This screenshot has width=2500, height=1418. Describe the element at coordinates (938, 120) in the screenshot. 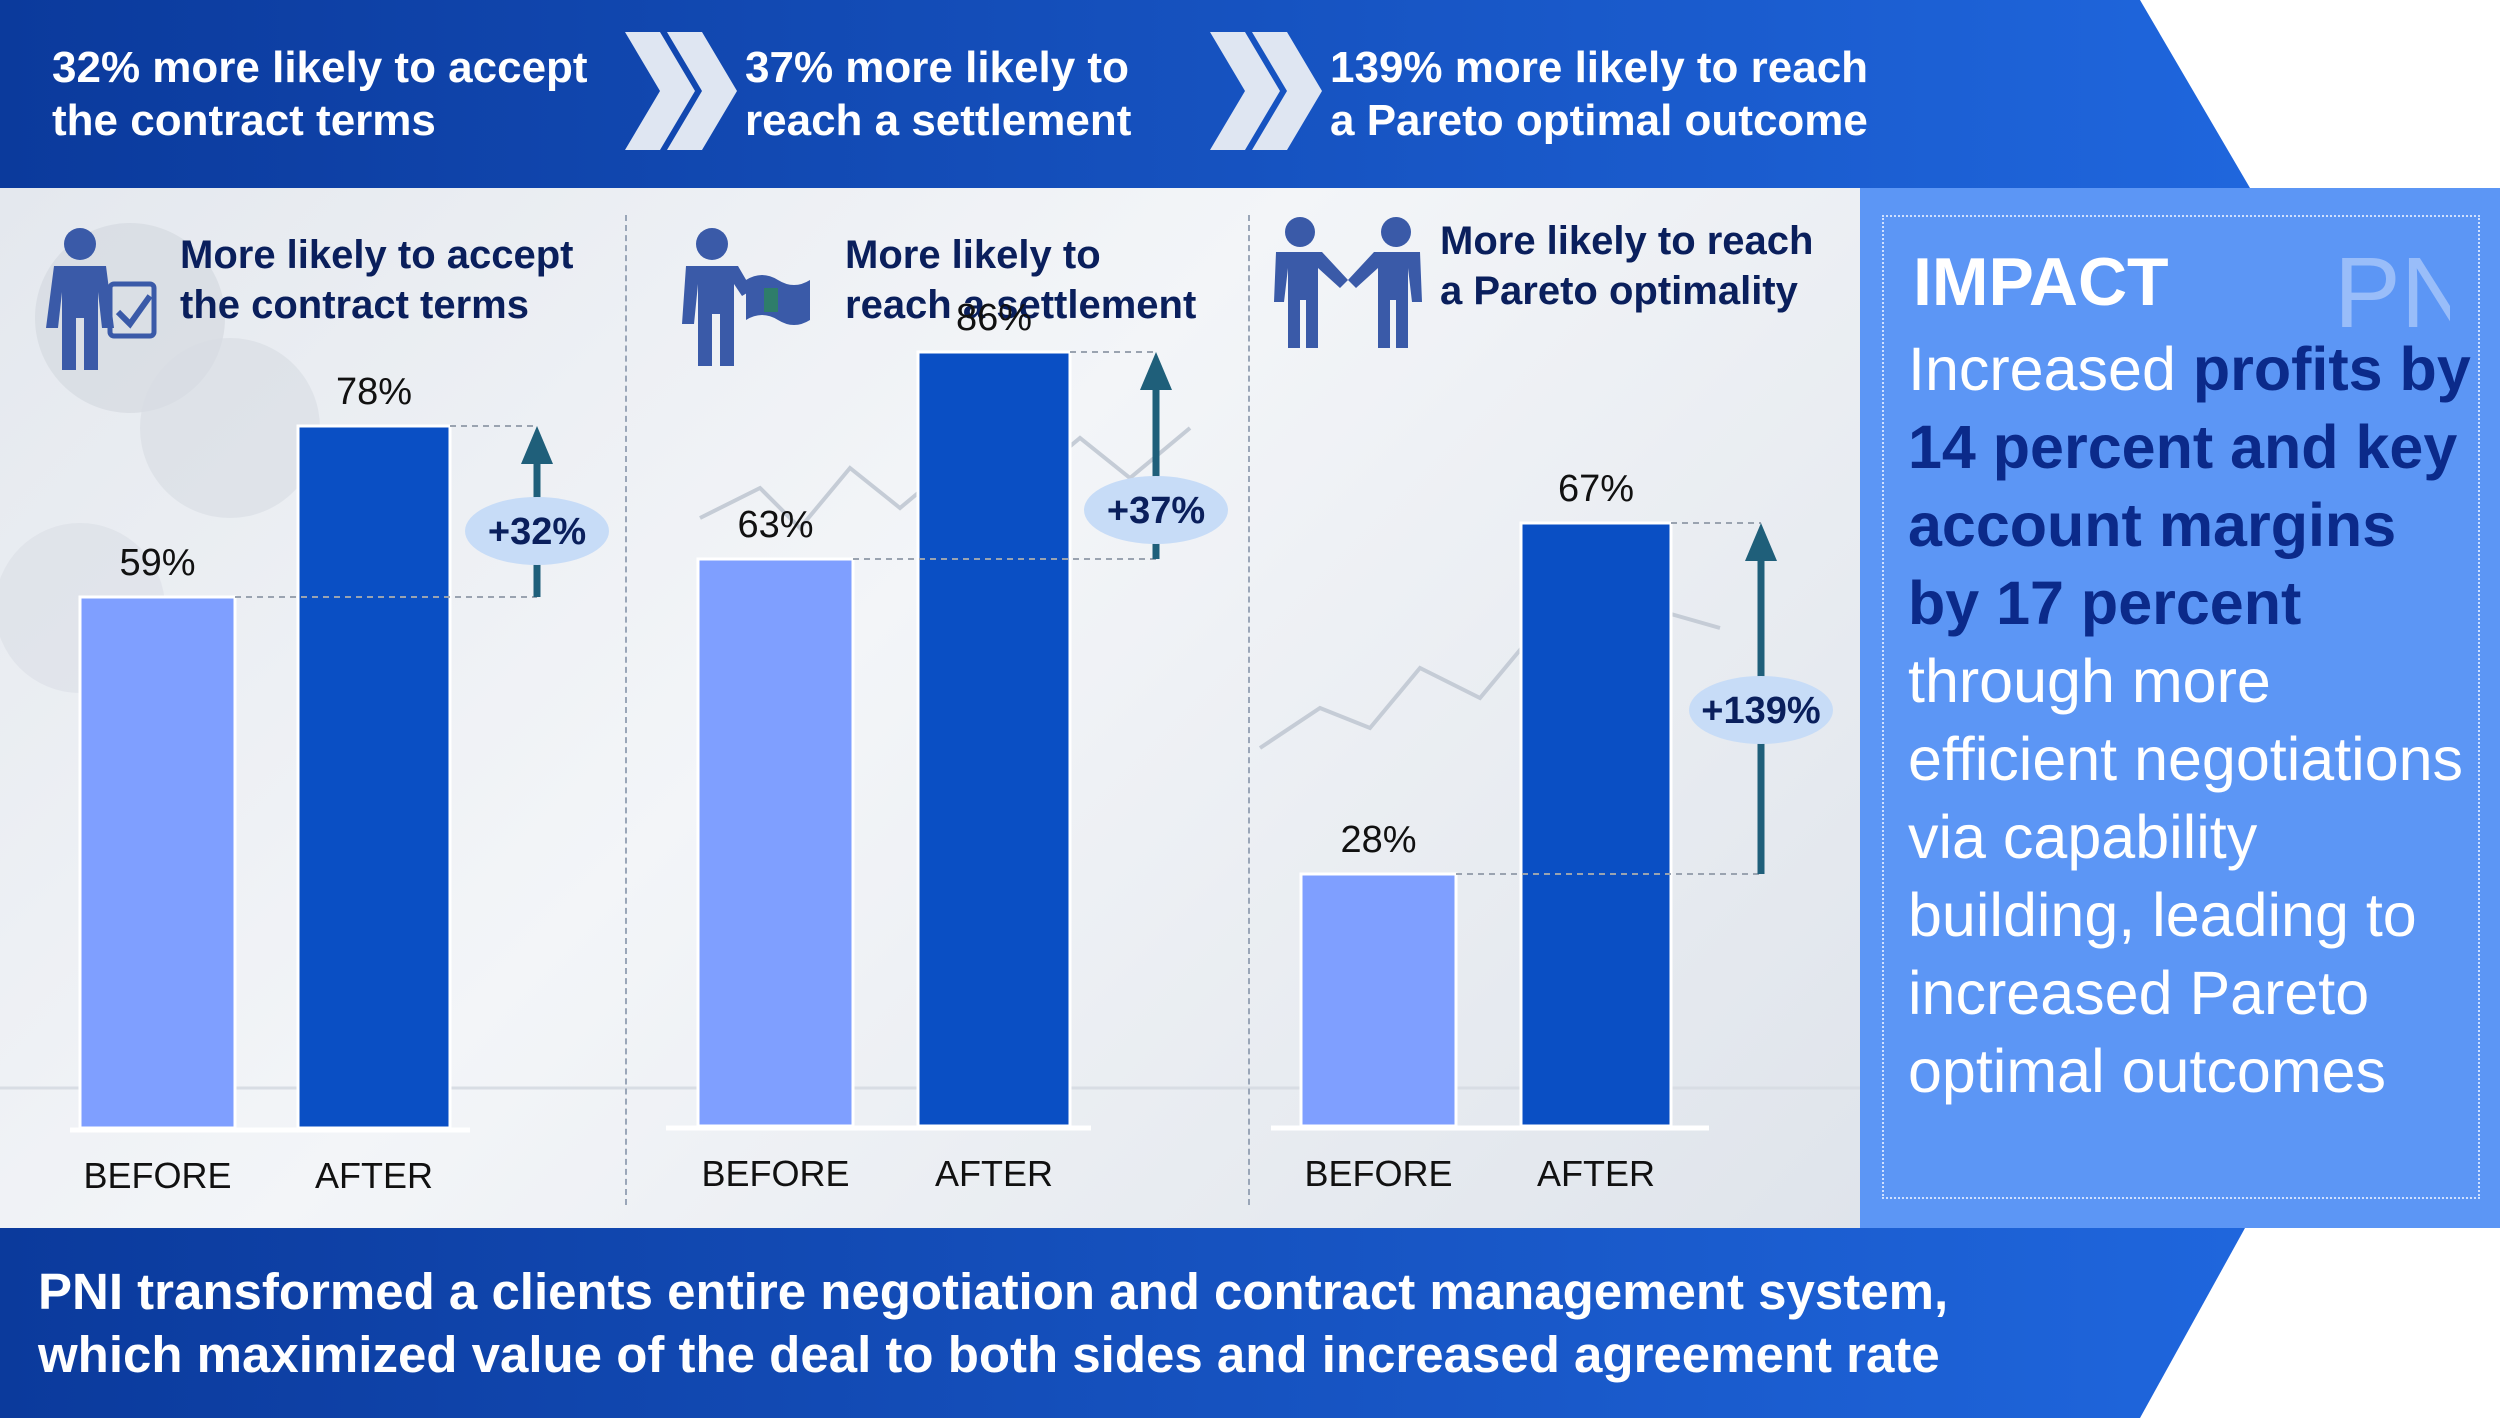

I see `banner-item-line: reach a settlement` at that location.